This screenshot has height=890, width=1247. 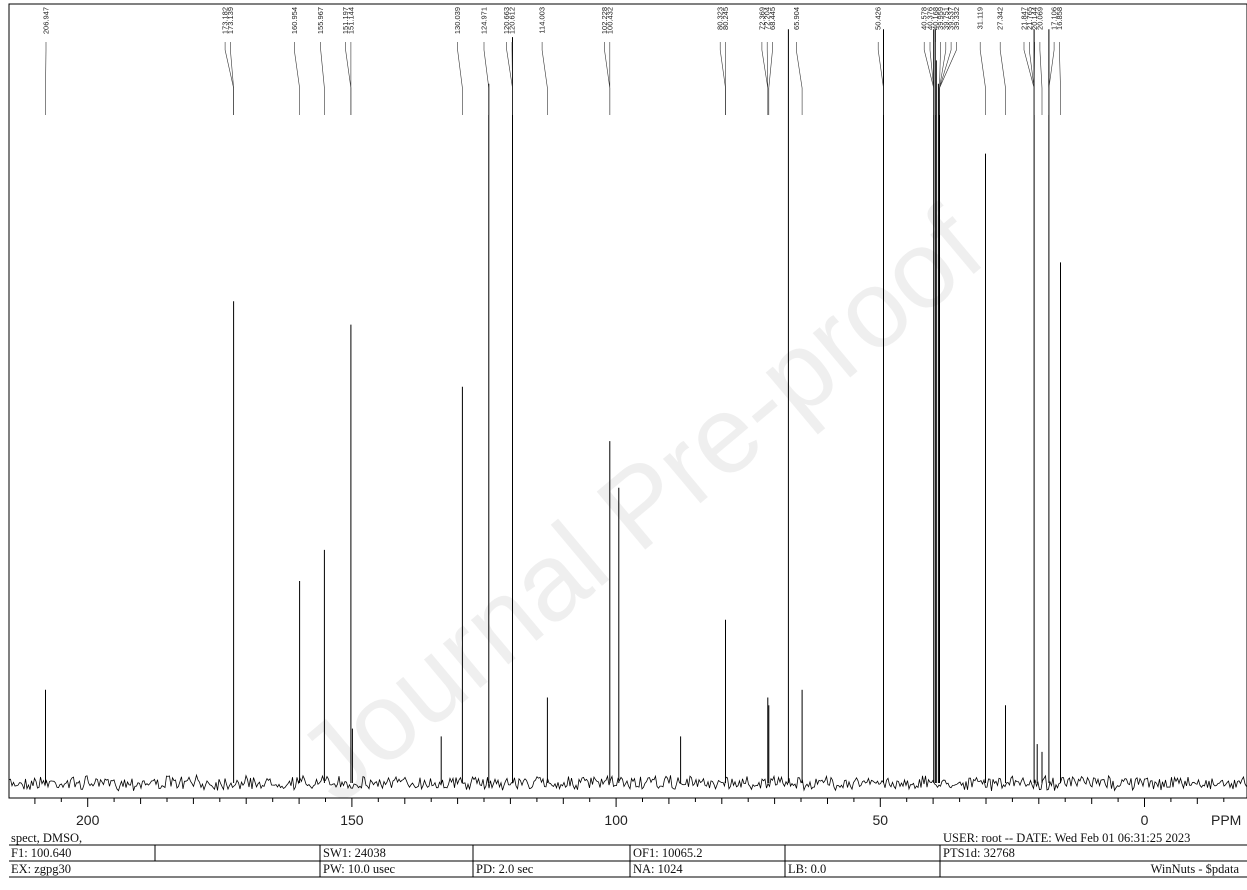 What do you see at coordinates (627, 782) in the screenshot?
I see `baseline-noise` at bounding box center [627, 782].